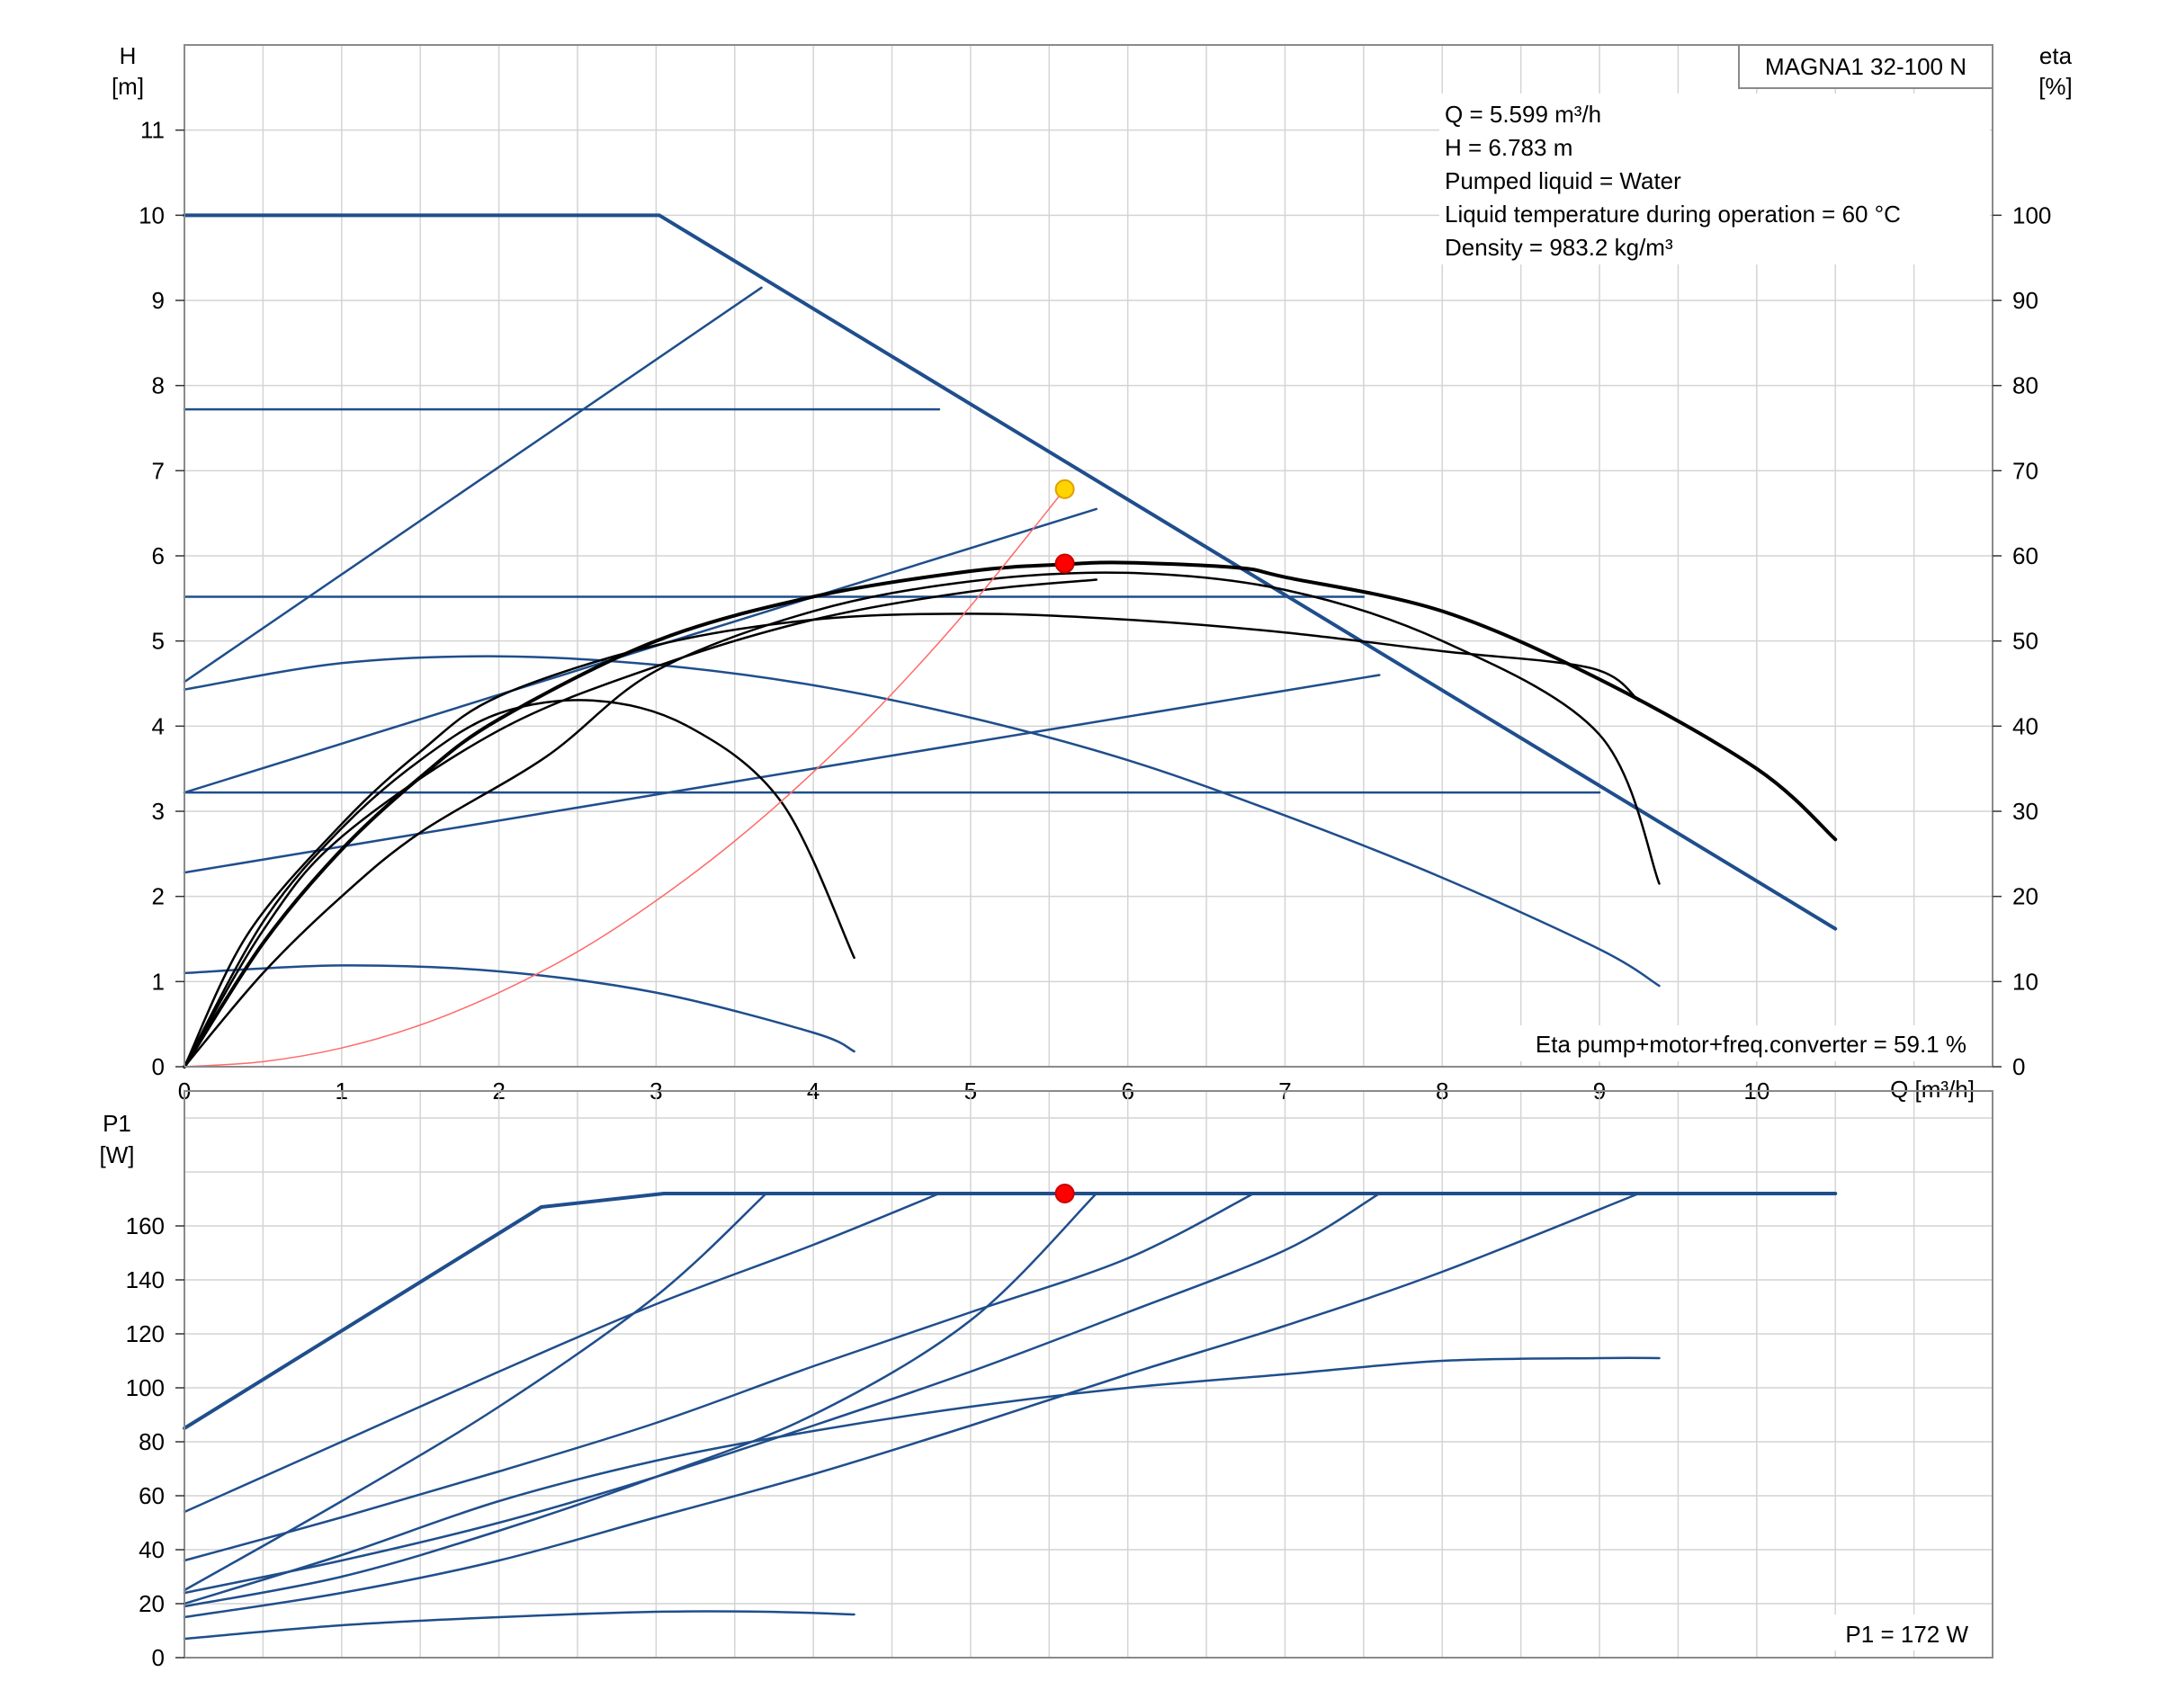  Describe the element at coordinates (145, 1225) in the screenshot. I see `y-tick-label: 160` at that location.